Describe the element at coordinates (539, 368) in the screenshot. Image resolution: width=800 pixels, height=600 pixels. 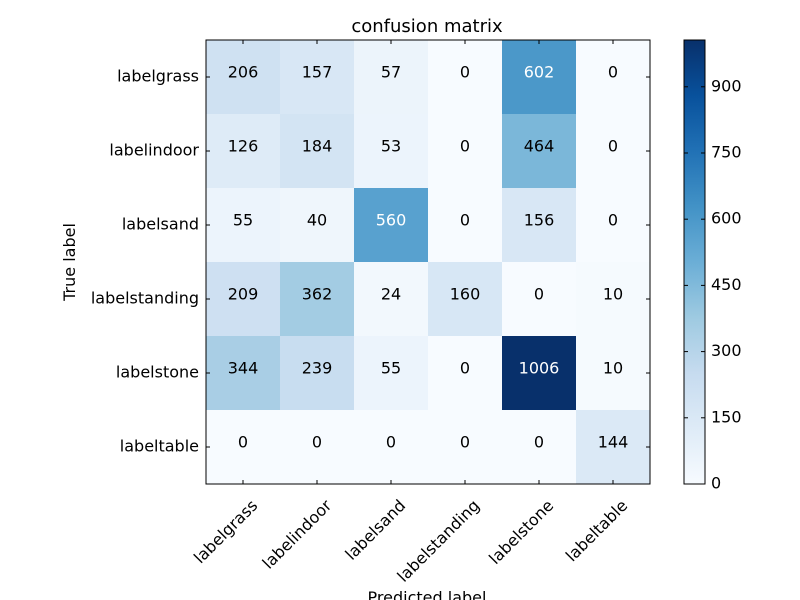
I see `cell-value-label: 1006` at that location.